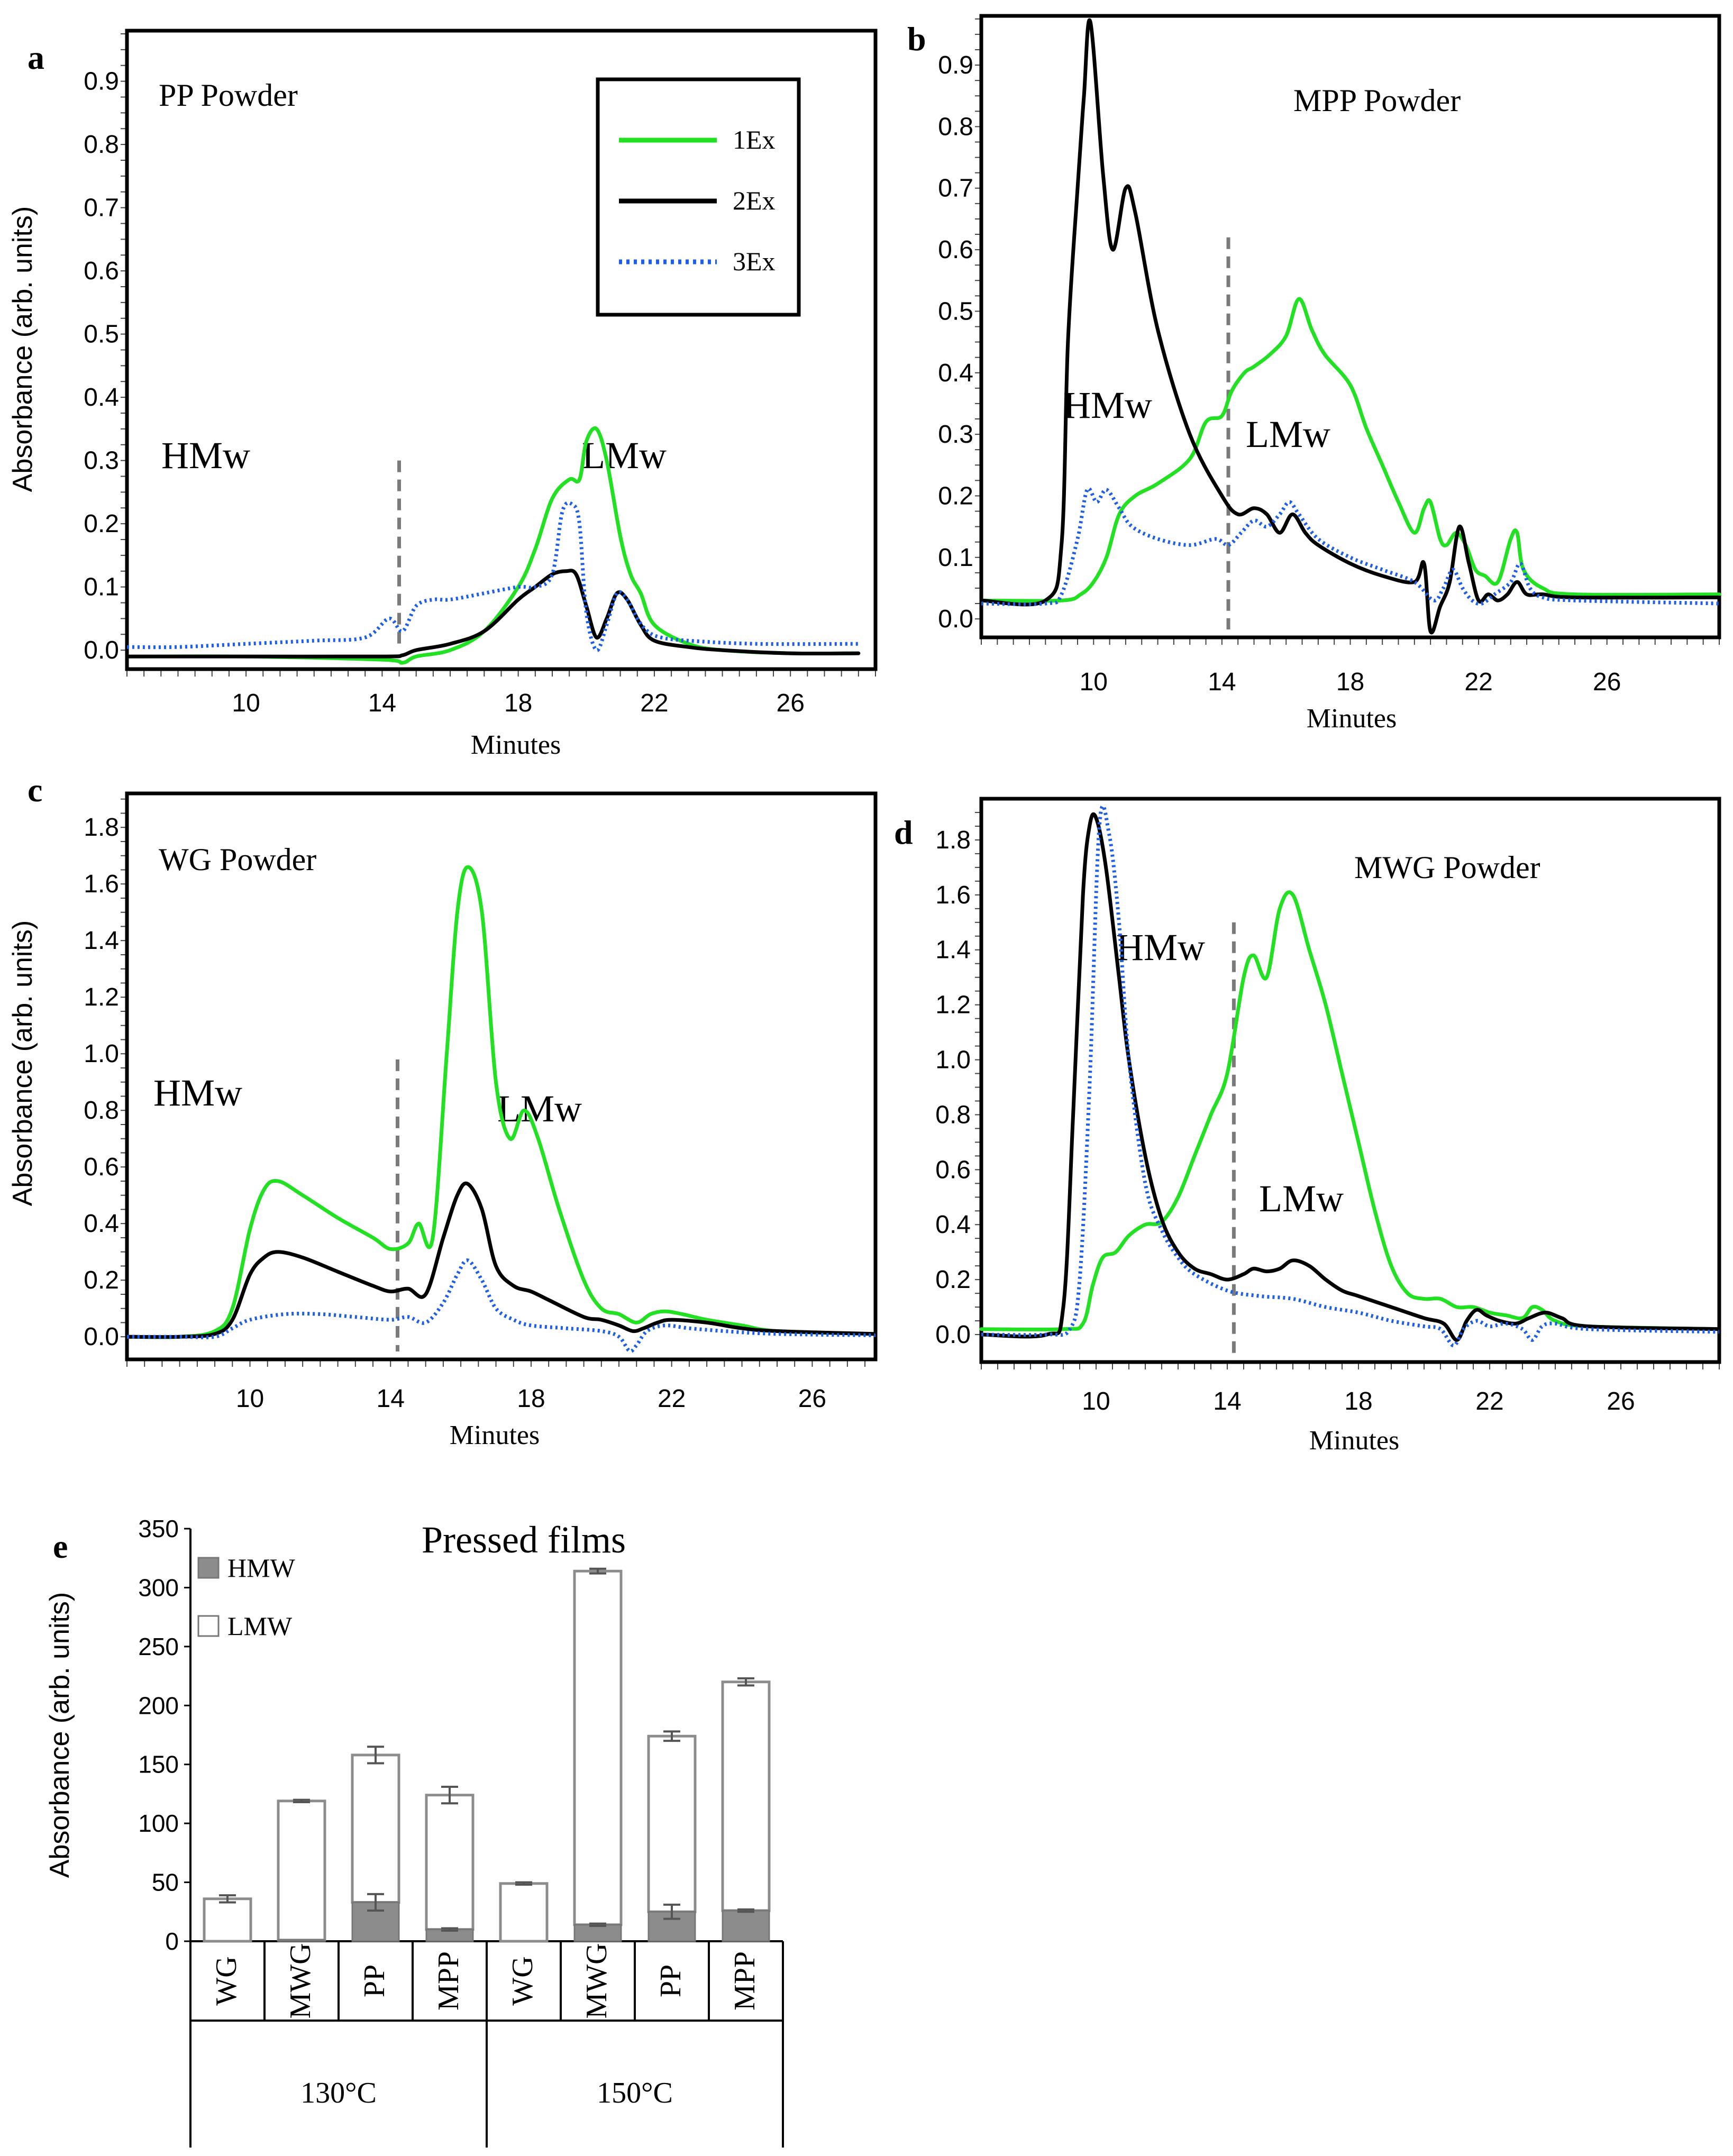 The width and height of the screenshot is (1733, 2156). What do you see at coordinates (238, 860) in the screenshot?
I see `panel-title: WG Powder` at bounding box center [238, 860].